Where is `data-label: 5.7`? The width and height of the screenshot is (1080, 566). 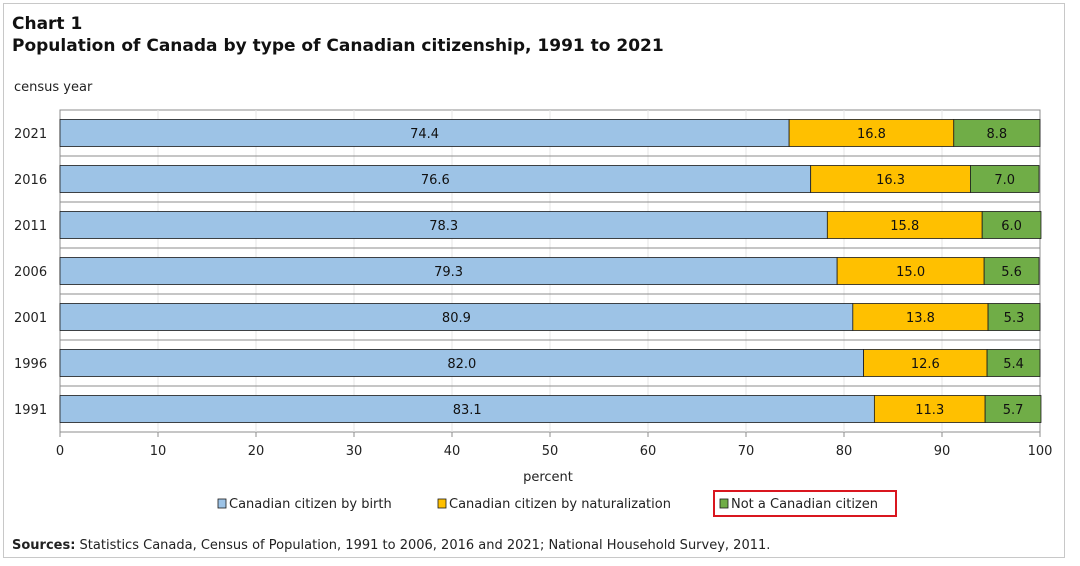 data-label: 5.7 is located at coordinates (1013, 410).